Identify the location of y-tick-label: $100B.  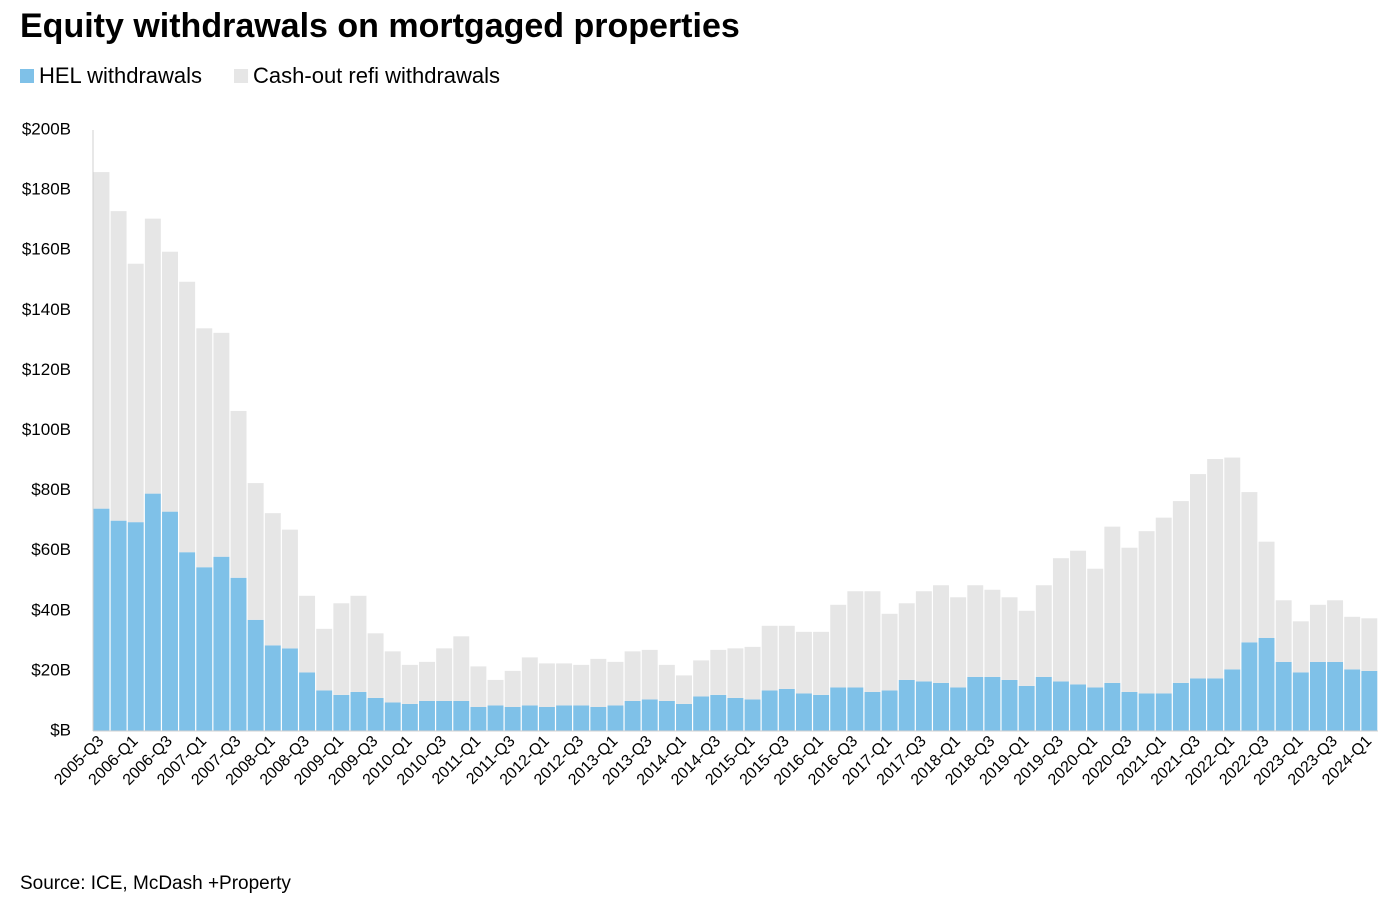
(46, 429).